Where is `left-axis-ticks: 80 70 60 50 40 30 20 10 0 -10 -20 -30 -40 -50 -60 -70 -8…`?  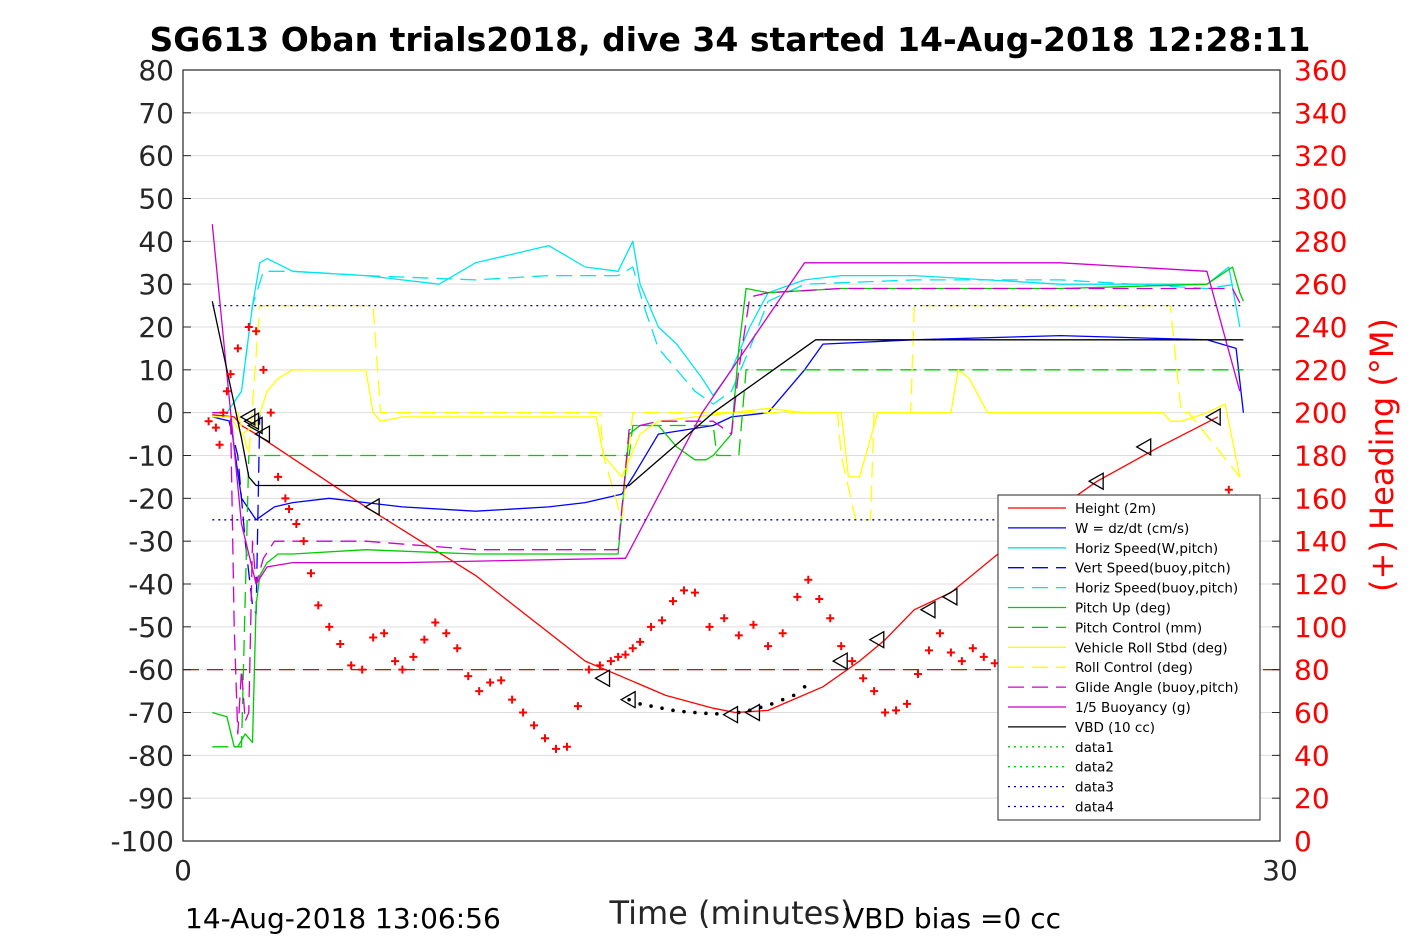
left-axis-ticks: 80 70 60 50 40 30 20 10 0 -10 -20 -30 -40 -50 -60 -70 -8… is located at coordinates (150, 456).